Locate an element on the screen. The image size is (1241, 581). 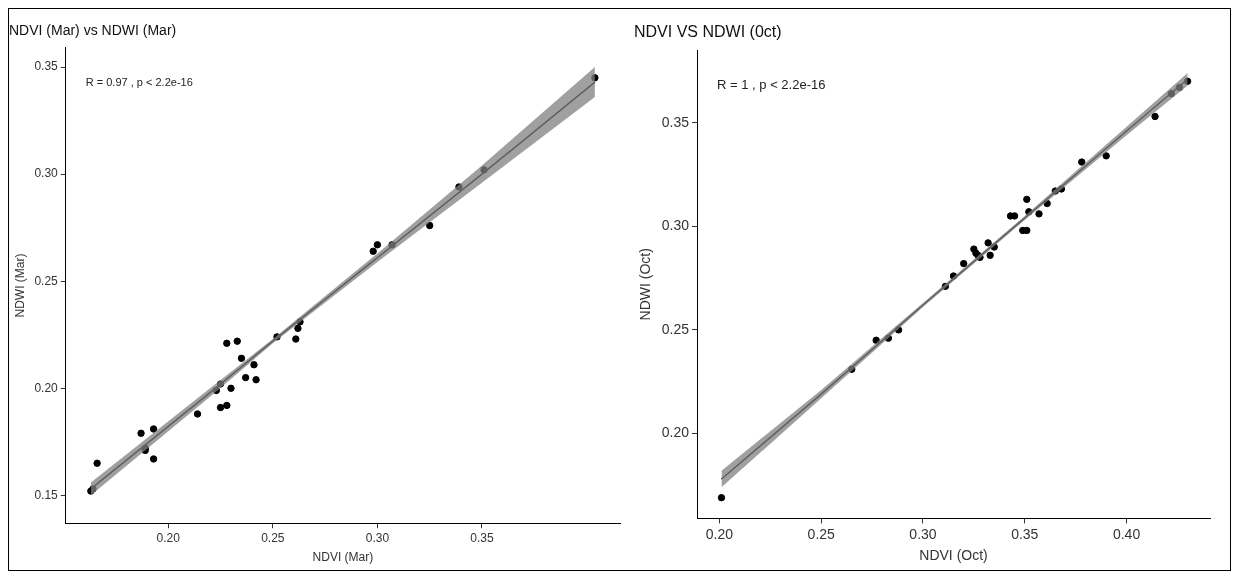
y-tick-label: 0.15 is located at coordinates (46, 494).